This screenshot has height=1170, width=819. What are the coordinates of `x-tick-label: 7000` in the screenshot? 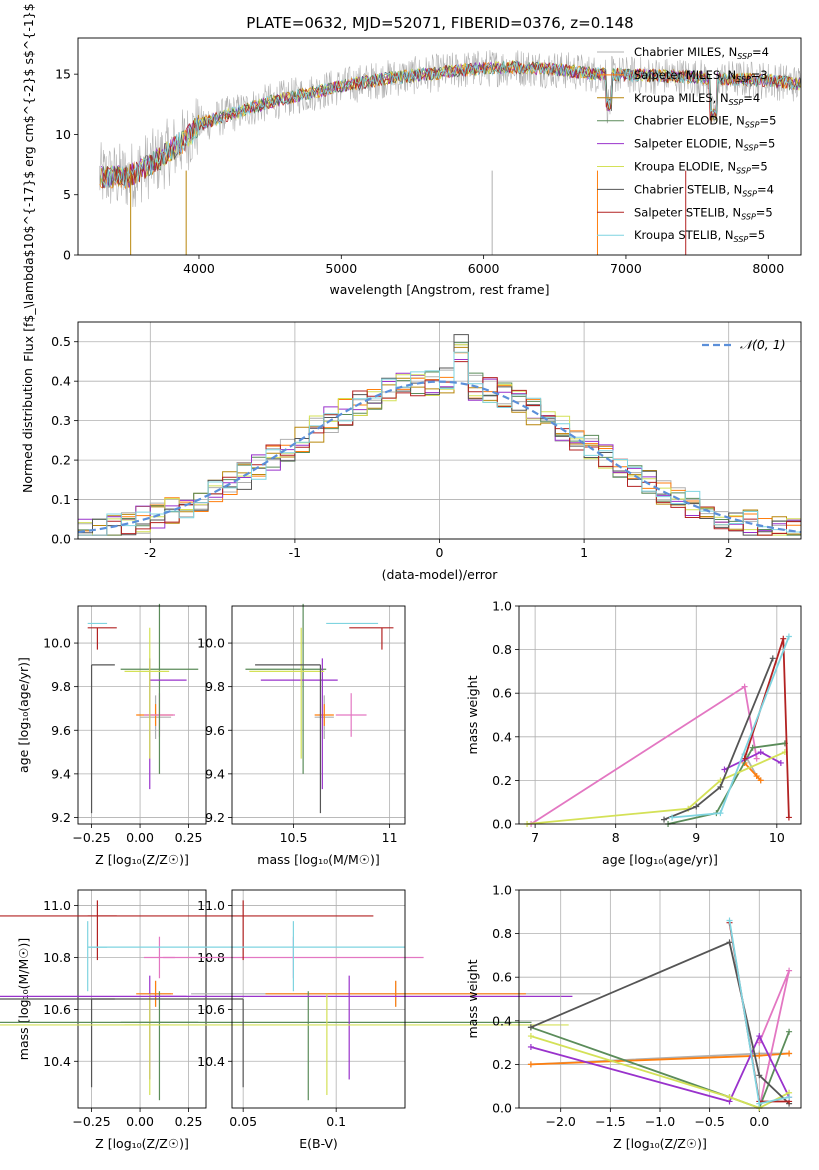 It's located at (626, 268).